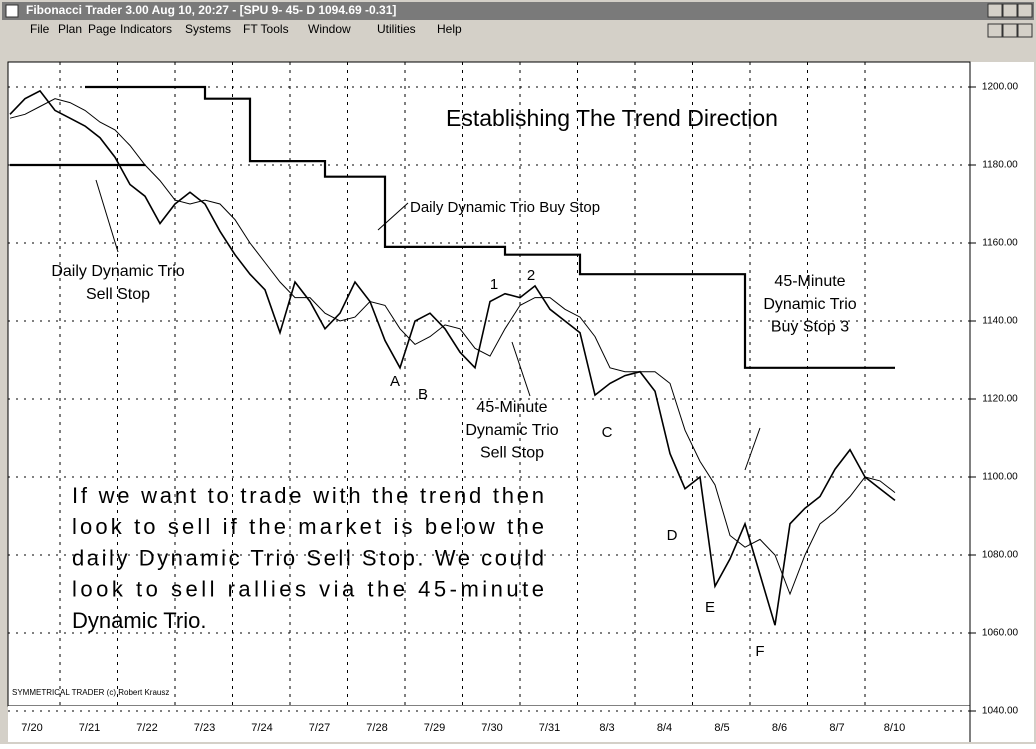  What do you see at coordinates (102, 29) in the screenshot?
I see `menu-item: Page` at bounding box center [102, 29].